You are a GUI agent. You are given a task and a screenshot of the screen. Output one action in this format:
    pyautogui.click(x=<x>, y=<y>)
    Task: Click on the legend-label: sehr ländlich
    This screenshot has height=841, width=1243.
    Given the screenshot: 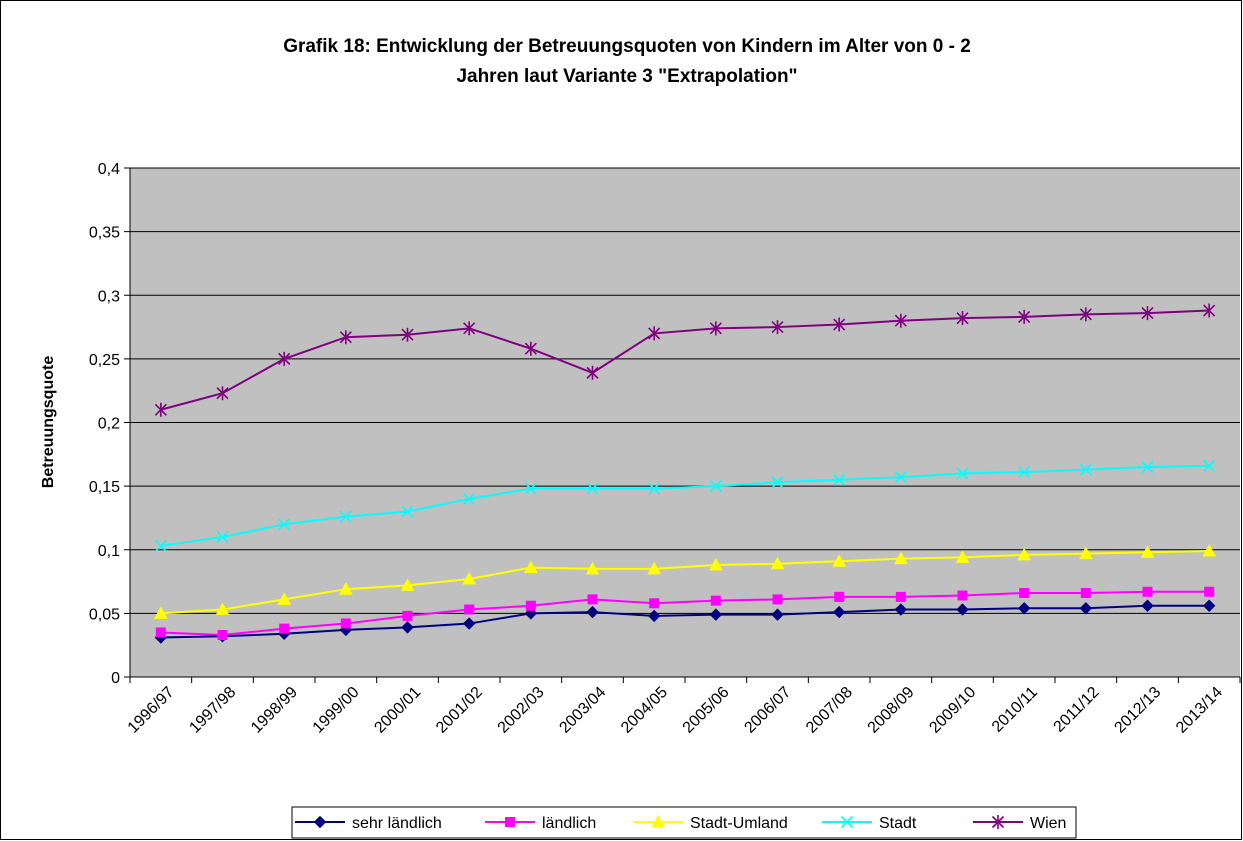 What is the action you would take?
    pyautogui.click(x=397, y=823)
    